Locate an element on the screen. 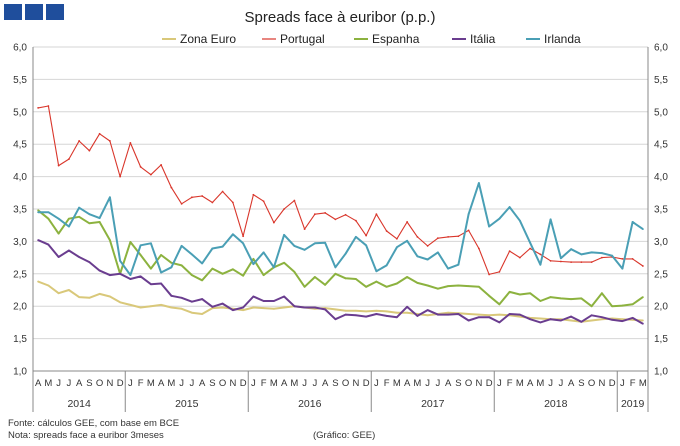 The height and width of the screenshot is (446, 680). y-tick-label-left: 4,5 is located at coordinates (20, 145).